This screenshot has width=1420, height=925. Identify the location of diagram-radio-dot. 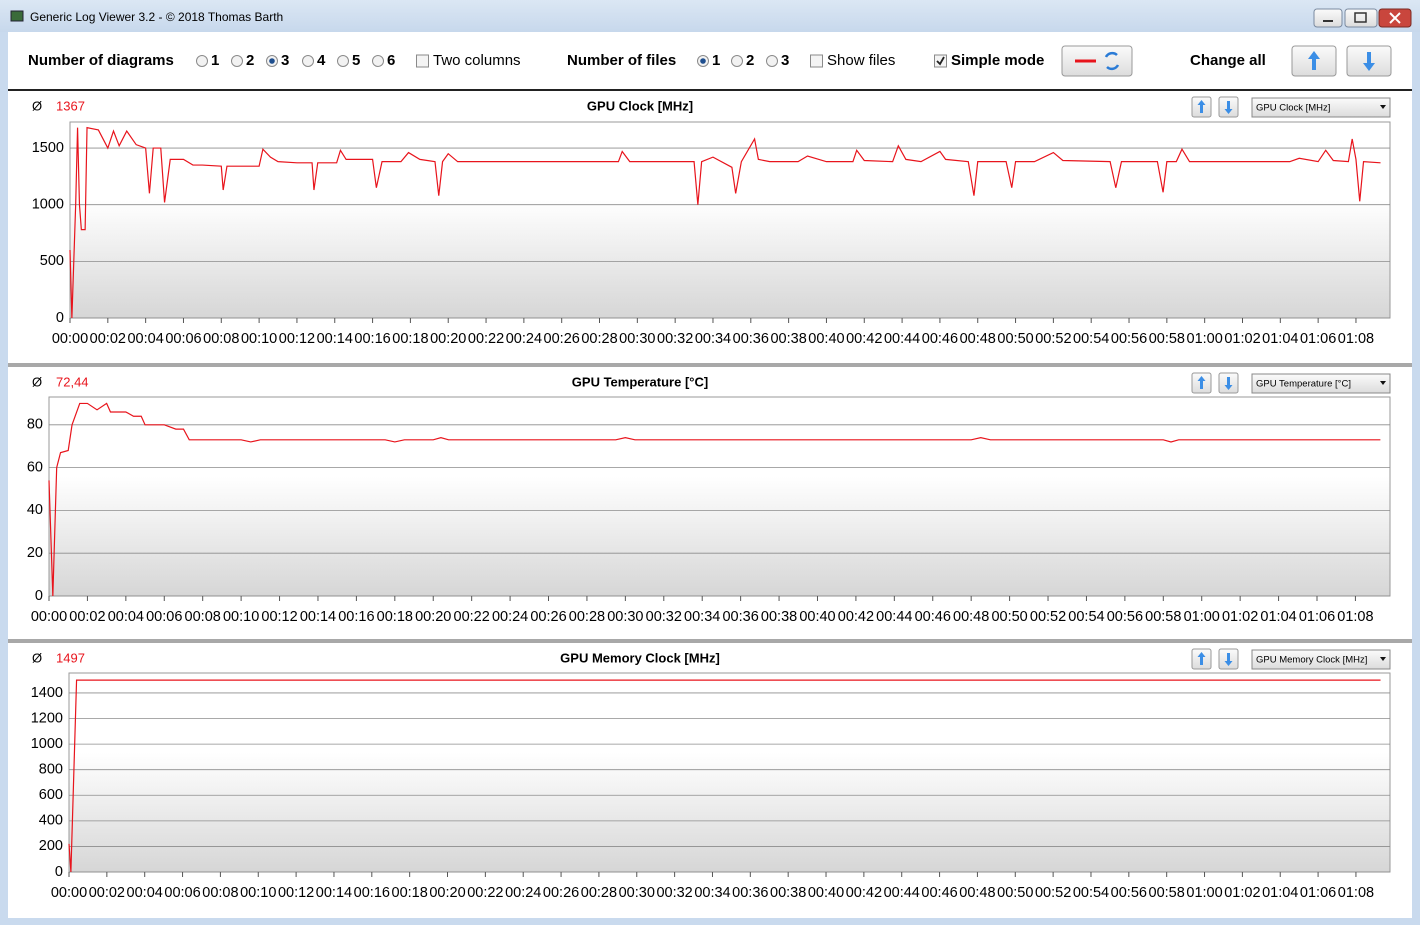
(272, 61).